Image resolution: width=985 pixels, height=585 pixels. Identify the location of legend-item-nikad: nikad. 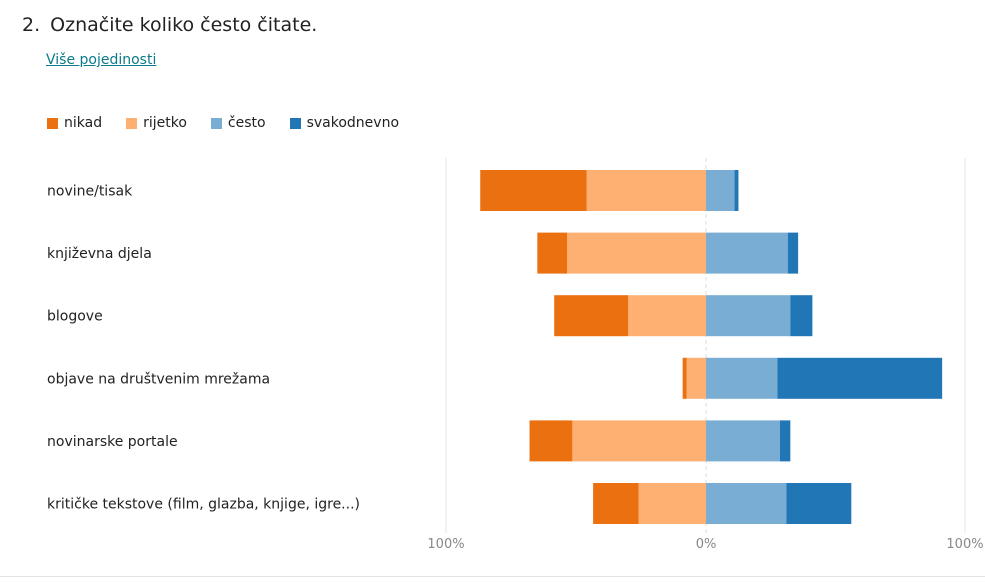
(74, 123).